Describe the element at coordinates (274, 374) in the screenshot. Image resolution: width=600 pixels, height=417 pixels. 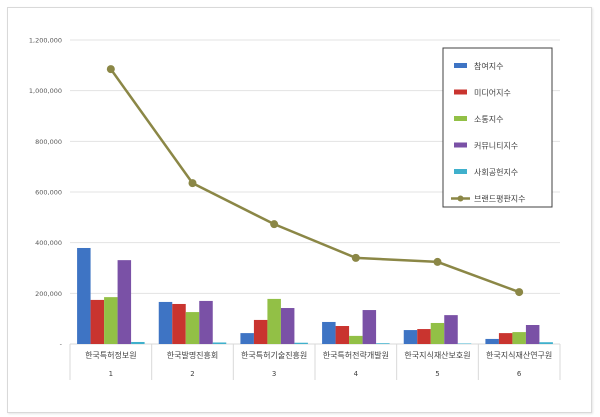
I see `x-rank-label: 3` at that location.